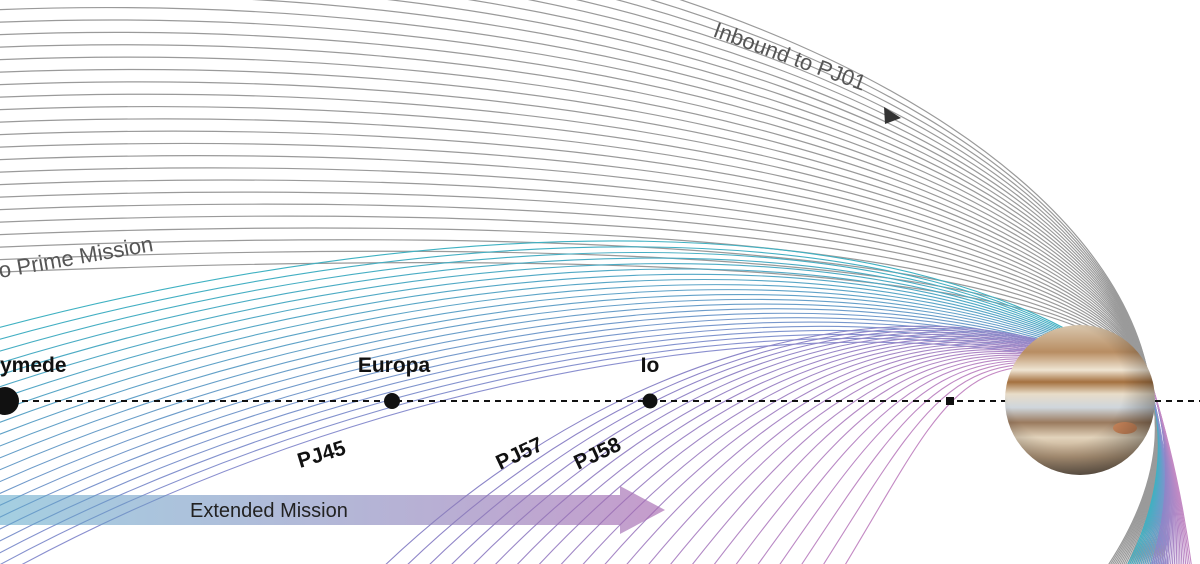 Image resolution: width=1200 pixels, height=564 pixels. Describe the element at coordinates (322, 454) in the screenshot. I see `pj45-label: PJ45` at that location.